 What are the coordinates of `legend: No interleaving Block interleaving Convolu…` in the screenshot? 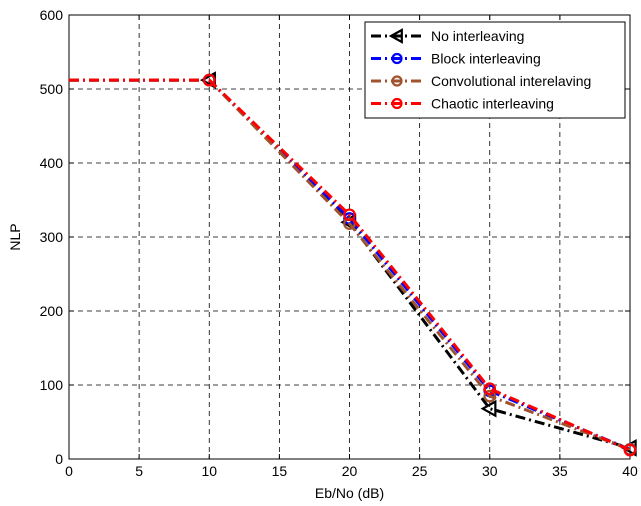 It's located at (495, 70).